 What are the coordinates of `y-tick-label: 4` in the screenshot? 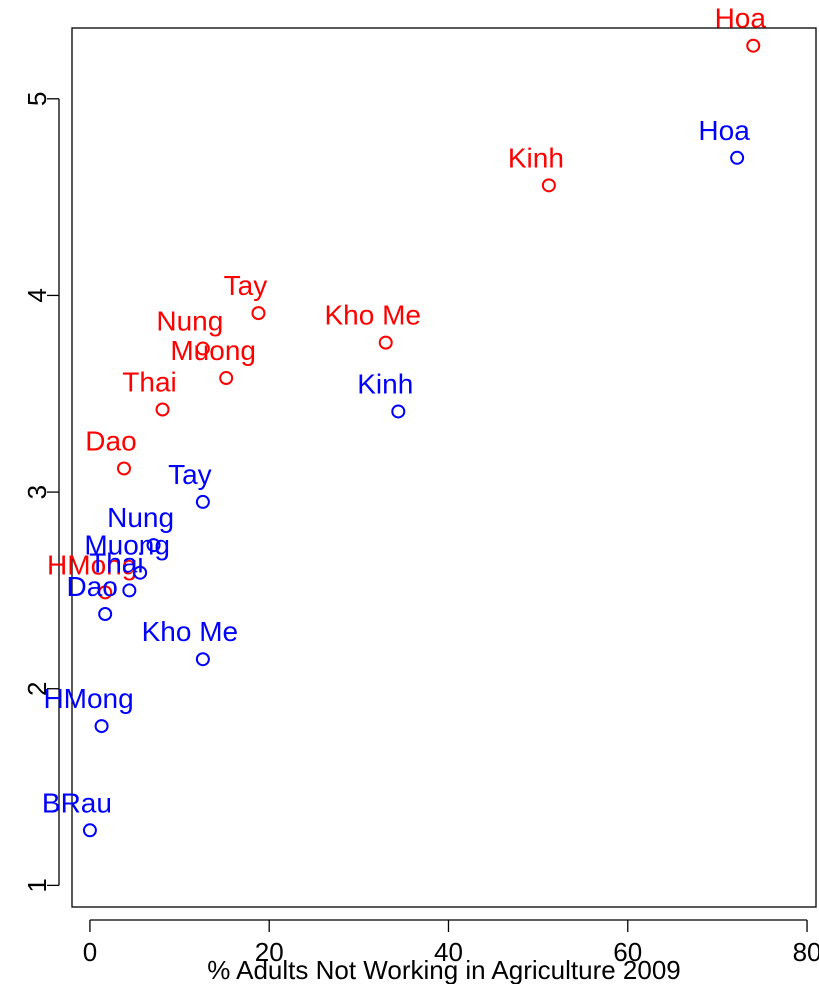 It's located at (37, 295).